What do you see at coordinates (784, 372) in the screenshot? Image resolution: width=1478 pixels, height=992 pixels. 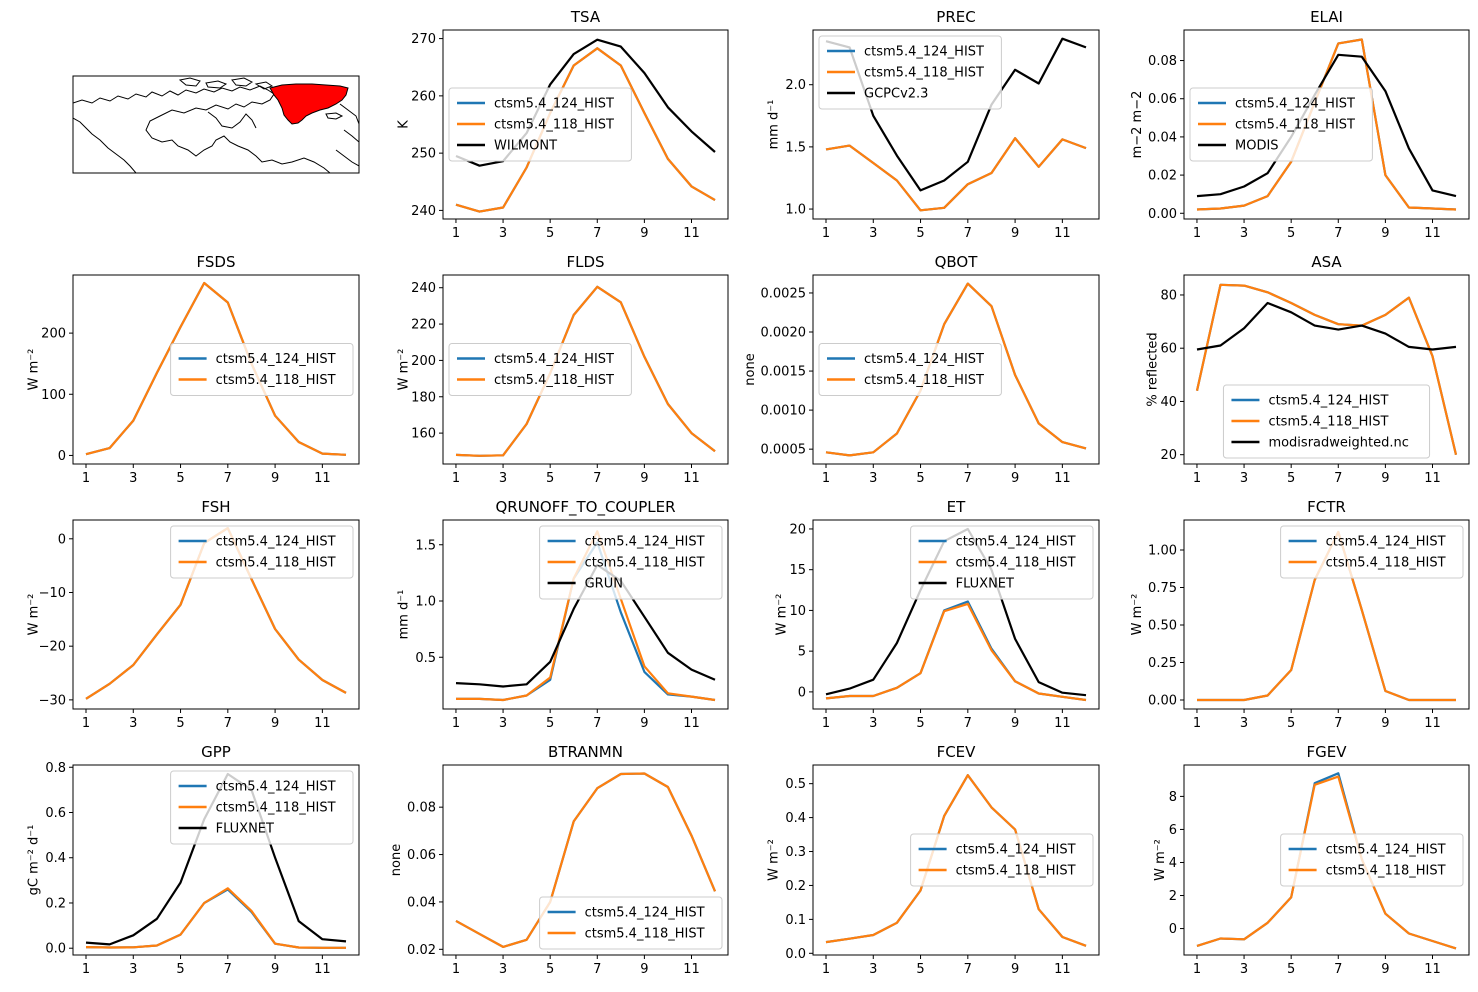 I see `y-tick-label: 0.0015` at bounding box center [784, 372].